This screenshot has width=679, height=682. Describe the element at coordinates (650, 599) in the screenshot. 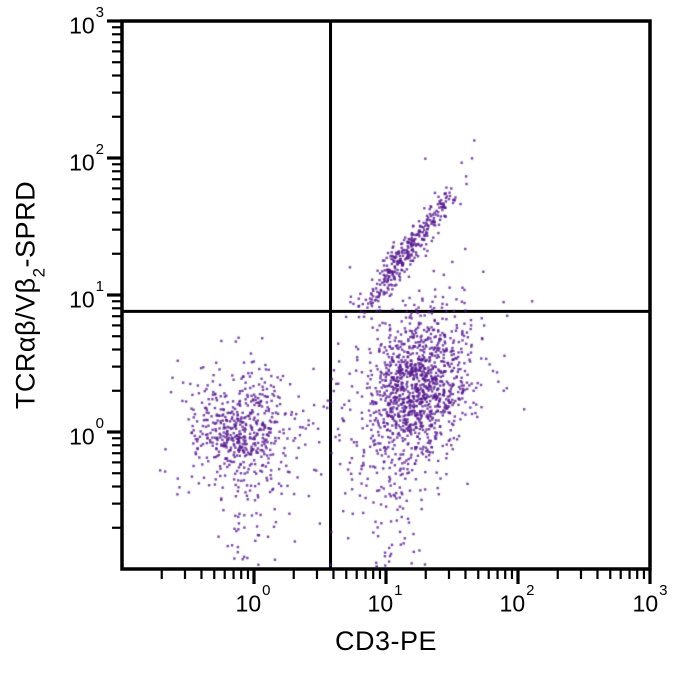

I see `x-tick-label-1000: 10³` at that location.